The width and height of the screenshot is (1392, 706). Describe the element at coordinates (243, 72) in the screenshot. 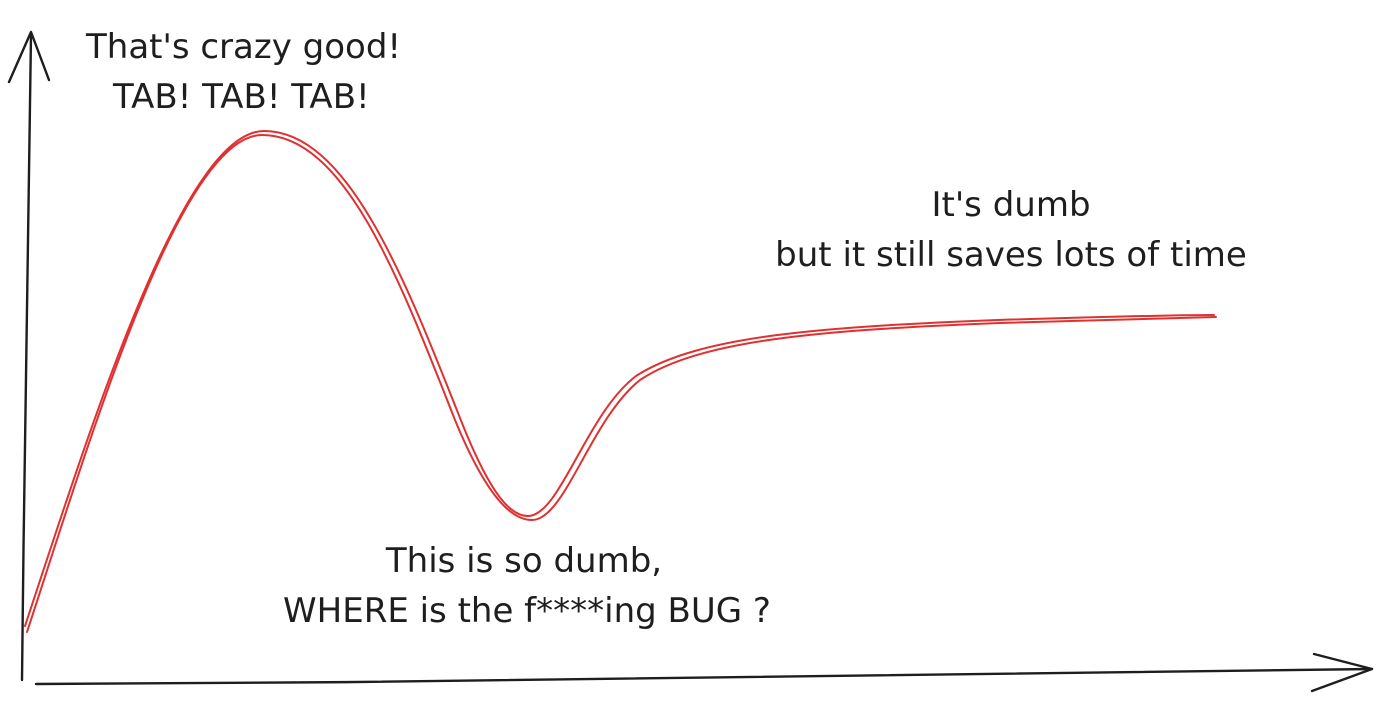

I see `peak-annotation: That's crazy good! TAB! TAB! TAB!` at that location.